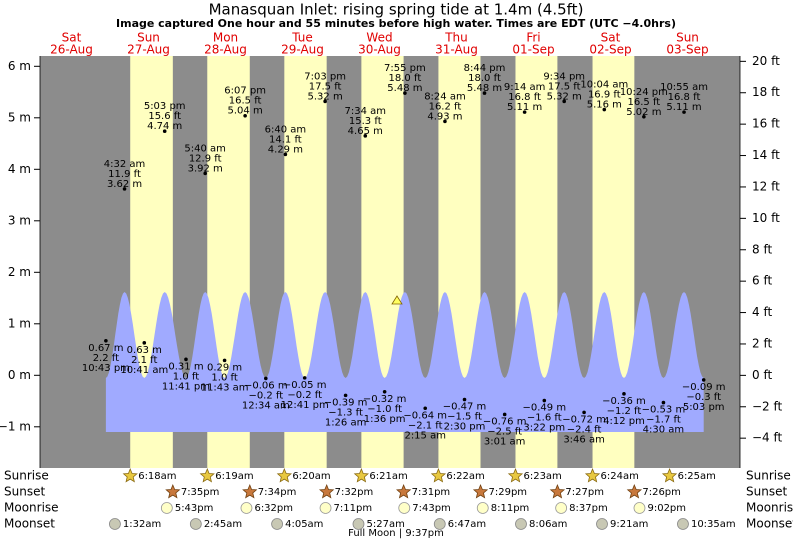 The image size is (793, 539). What do you see at coordinates (164, 126) in the screenshot?
I see `tide-m: 4.74 m` at bounding box center [164, 126].